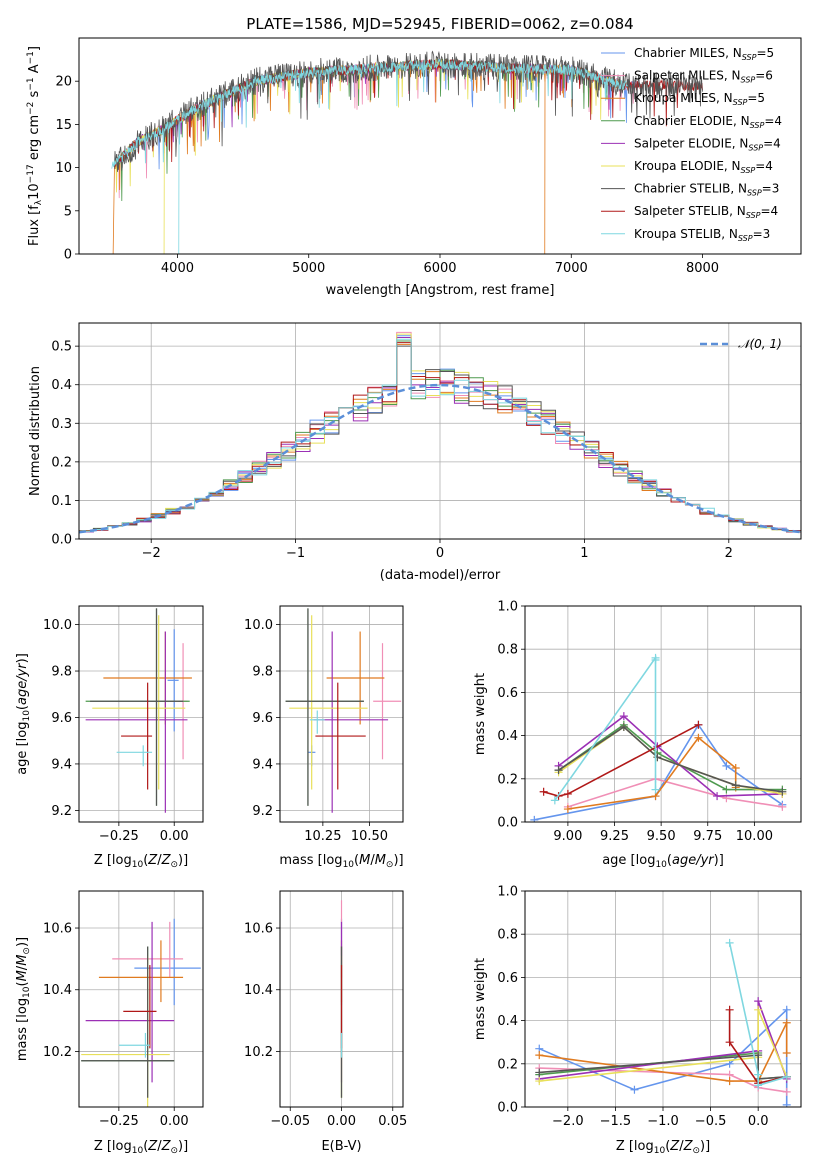  What do you see at coordinates (663, 861) in the screenshot?
I see `x-axis-label: age [log10(age/yr)]` at bounding box center [663, 861].